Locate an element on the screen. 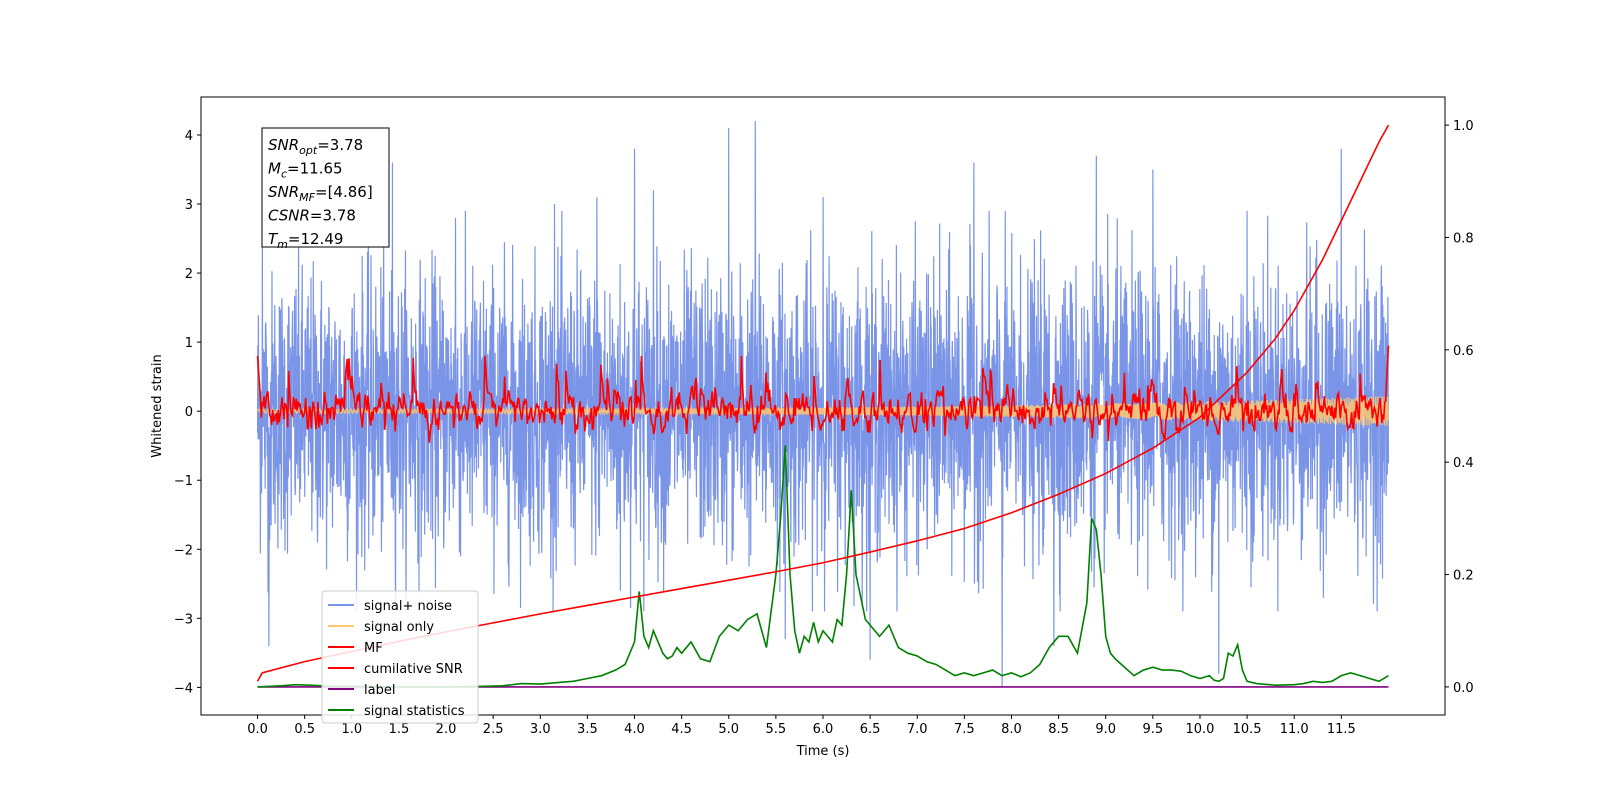  y2-tick-label: 0.4 is located at coordinates (1463, 463).